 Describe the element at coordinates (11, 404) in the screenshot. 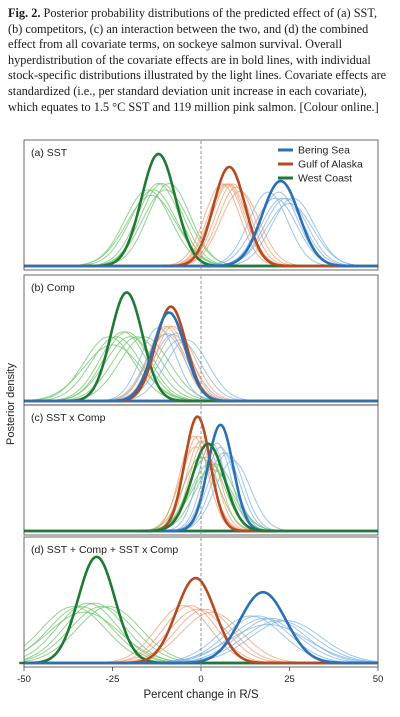

I see `y-axis-label: Posterior density` at that location.